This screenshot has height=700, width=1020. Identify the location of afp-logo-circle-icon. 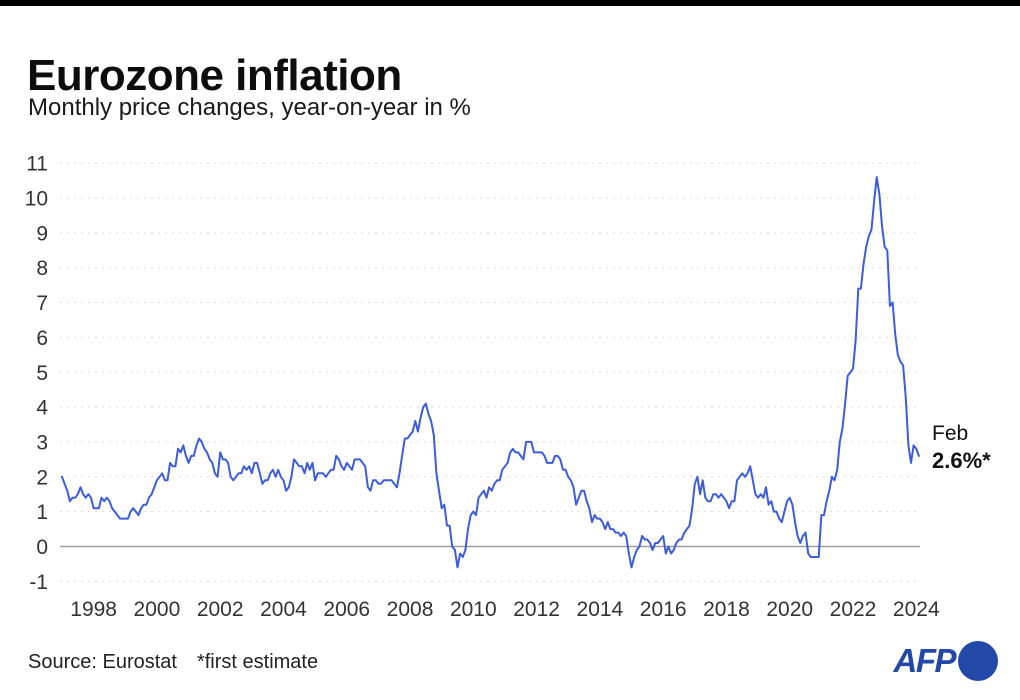
(978, 661).